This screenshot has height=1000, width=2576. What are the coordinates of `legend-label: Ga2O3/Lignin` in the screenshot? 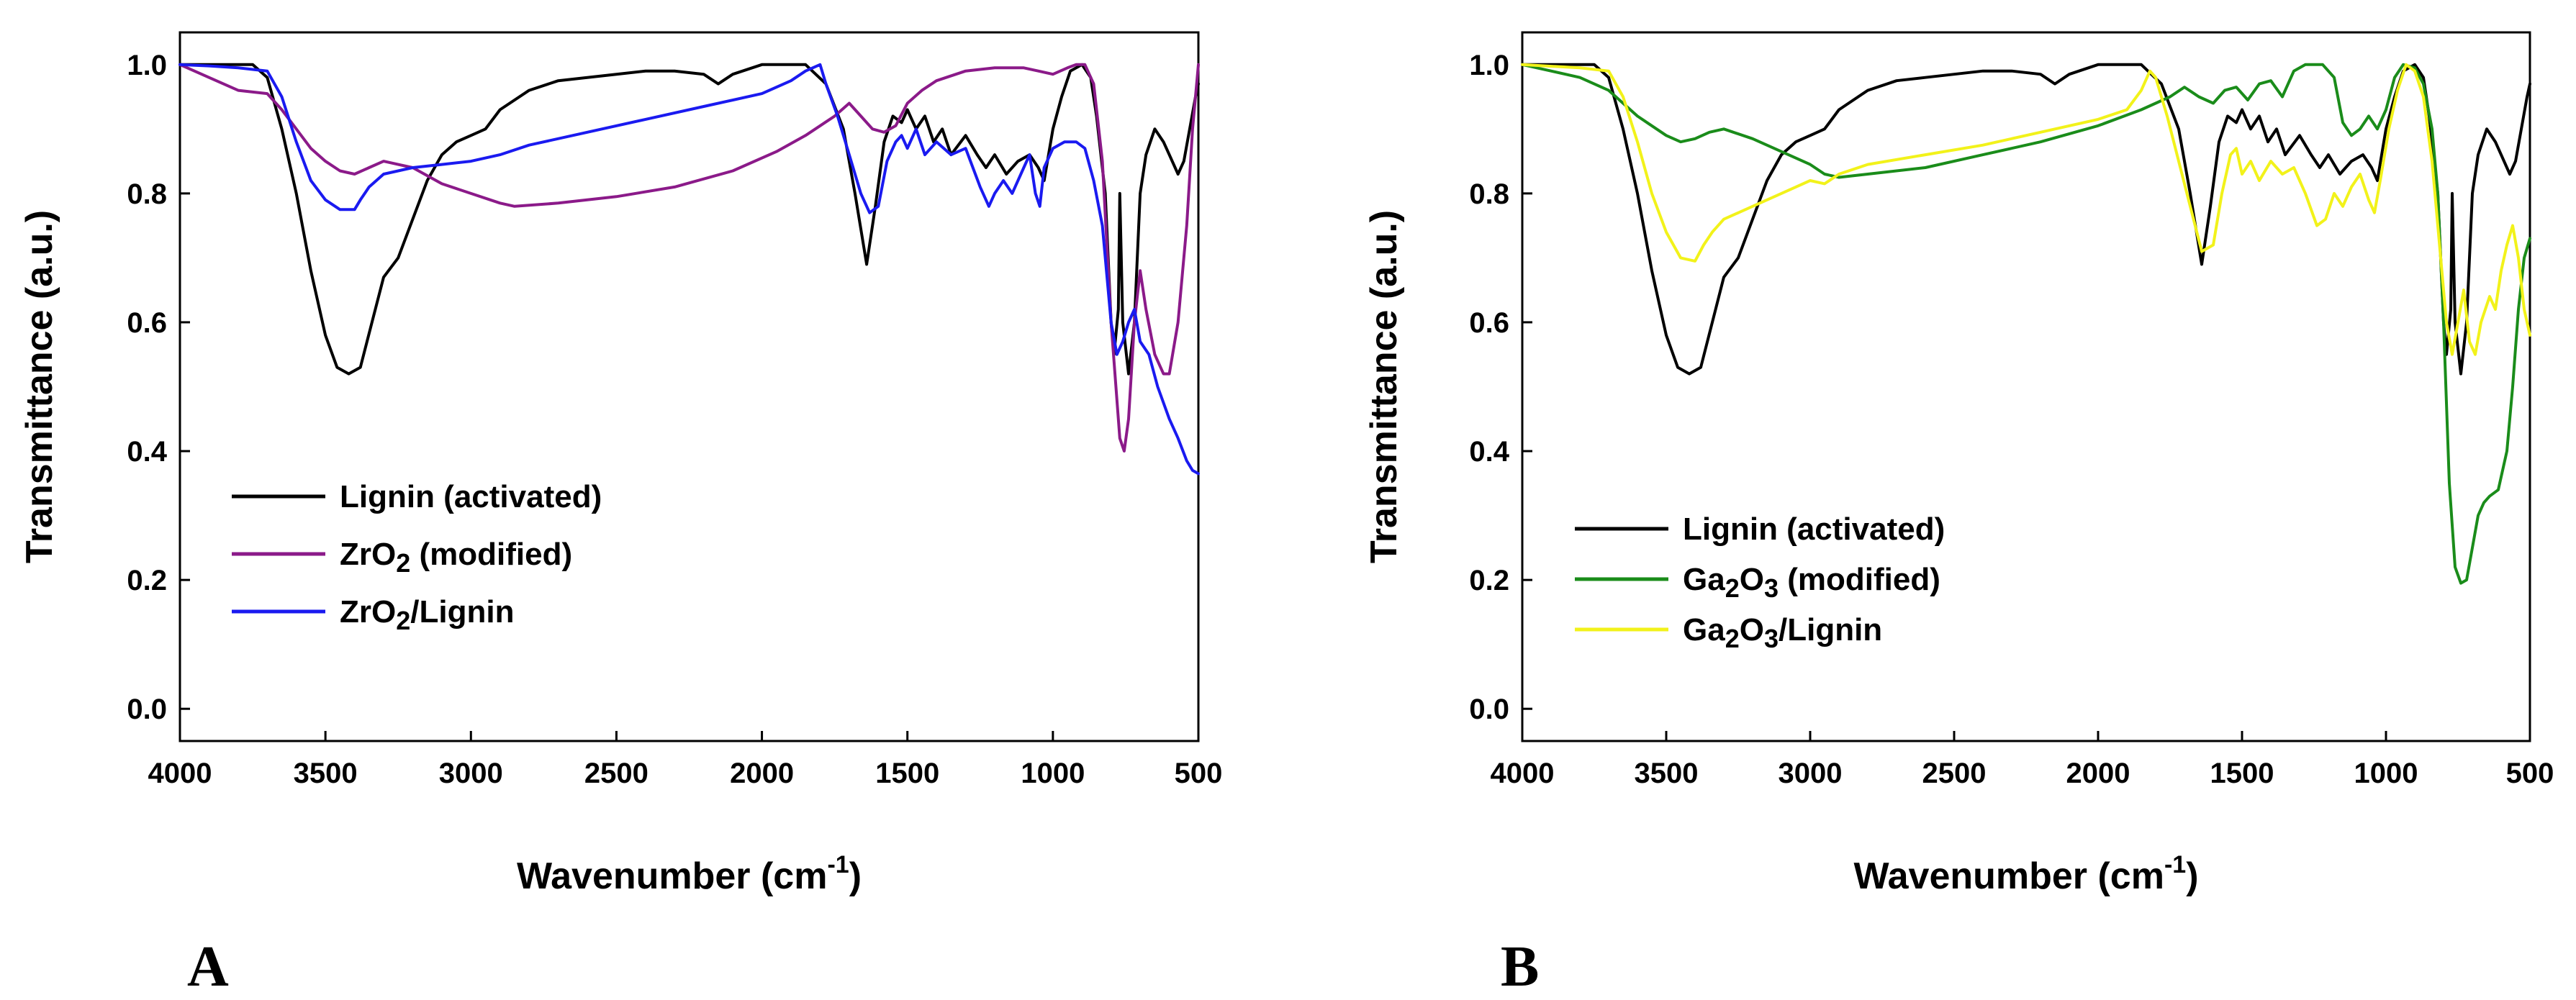 It's located at (1783, 632).